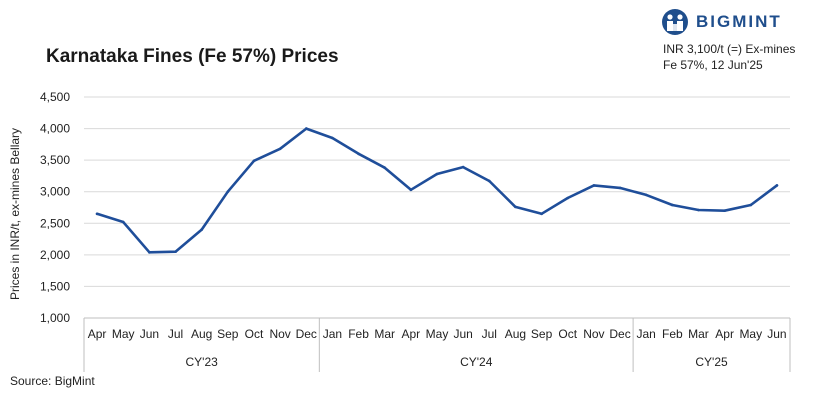 The width and height of the screenshot is (817, 400). Describe the element at coordinates (55, 192) in the screenshot. I see `y-tick-label: 3,000` at that location.